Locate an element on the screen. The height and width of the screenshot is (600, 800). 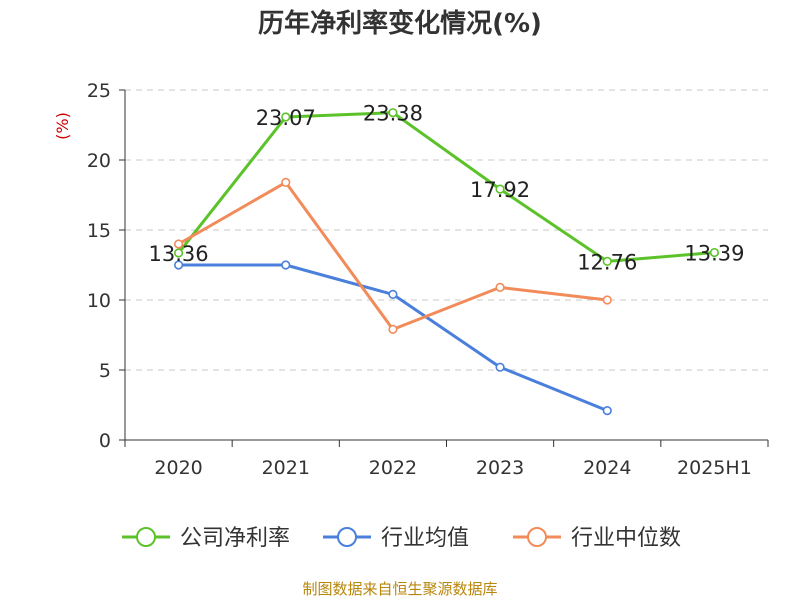
data-label: 23.07 is located at coordinates (286, 118).